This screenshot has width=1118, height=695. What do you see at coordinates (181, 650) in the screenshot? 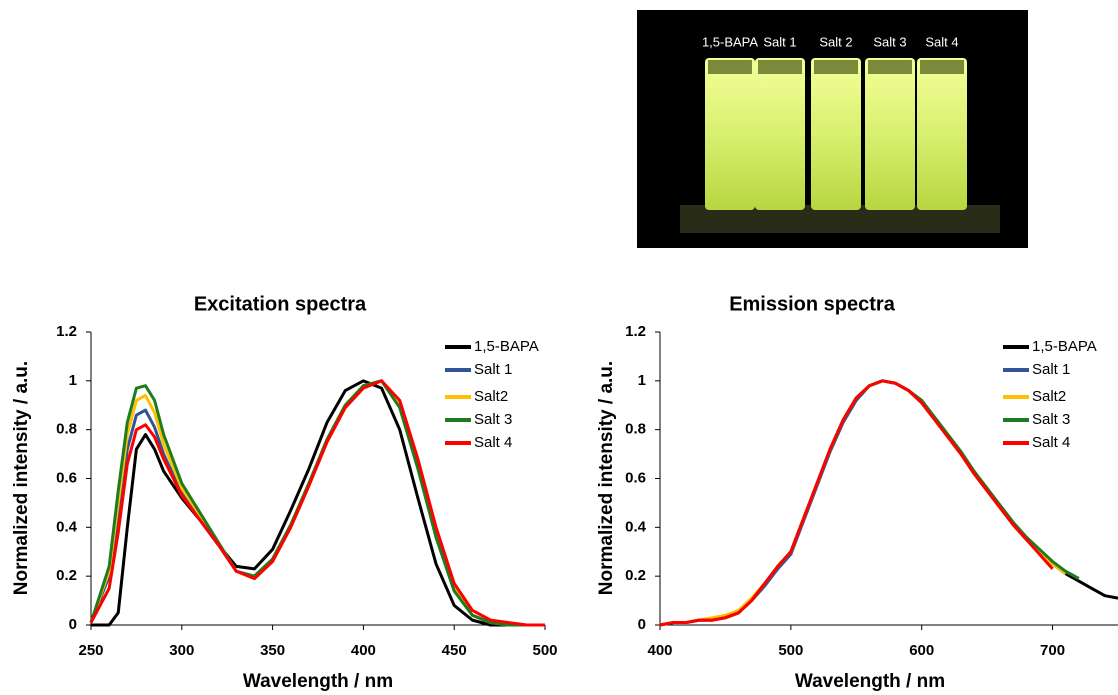
I see `x-tick-label: 300` at bounding box center [181, 650].